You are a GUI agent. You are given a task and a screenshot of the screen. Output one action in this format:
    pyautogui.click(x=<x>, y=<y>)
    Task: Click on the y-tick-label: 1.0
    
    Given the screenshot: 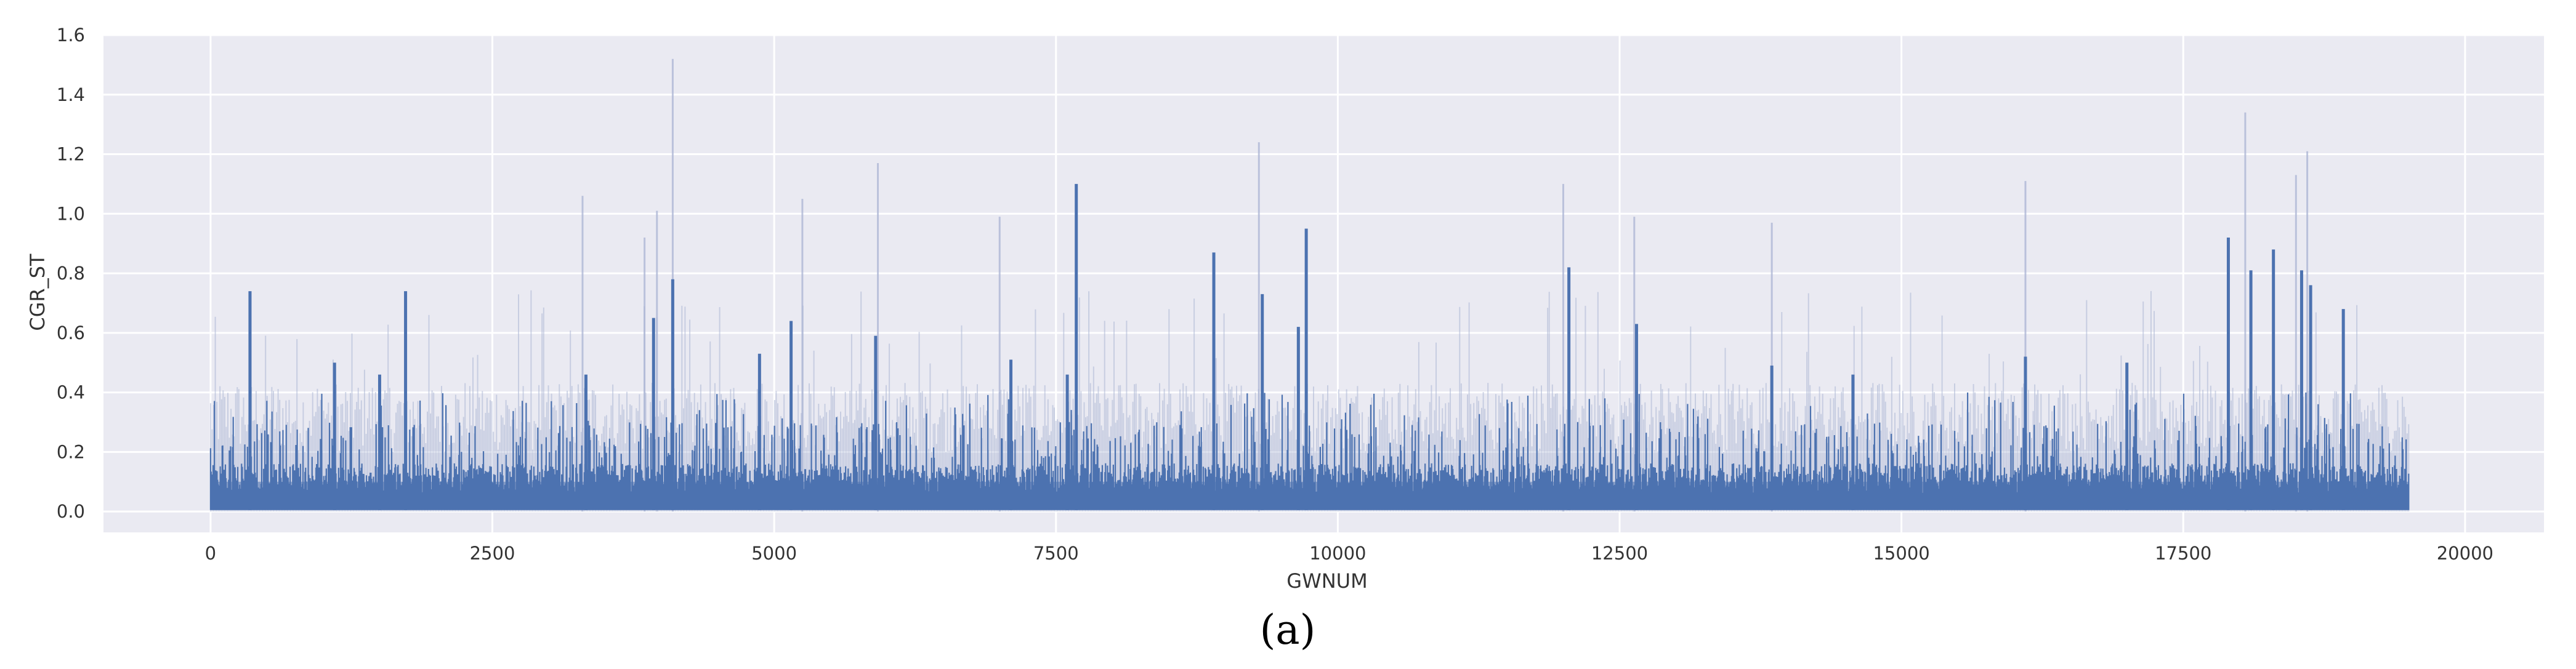 What is the action you would take?
    pyautogui.click(x=71, y=214)
    